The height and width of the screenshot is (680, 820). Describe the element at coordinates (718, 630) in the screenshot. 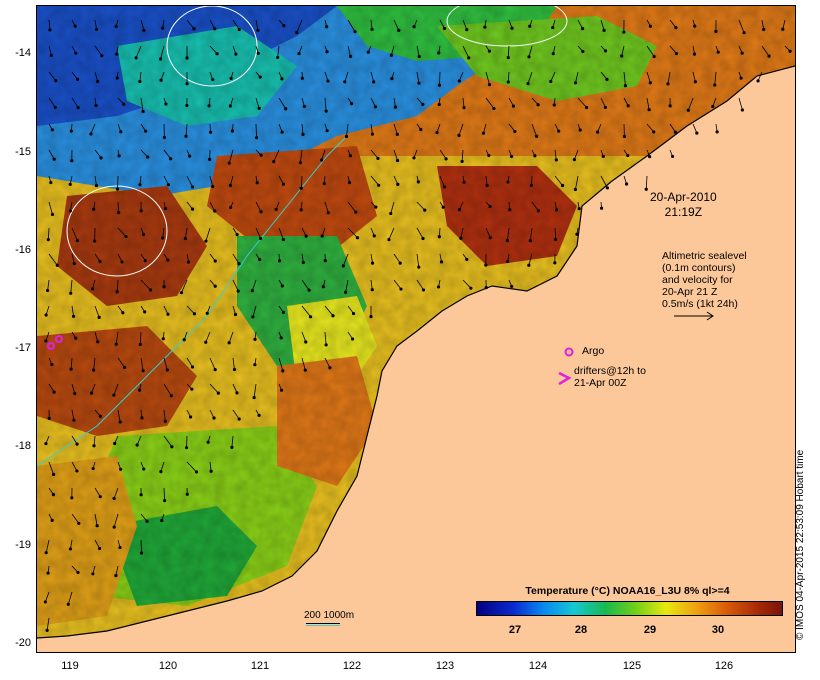

I see `colorbar-tick: 30` at that location.